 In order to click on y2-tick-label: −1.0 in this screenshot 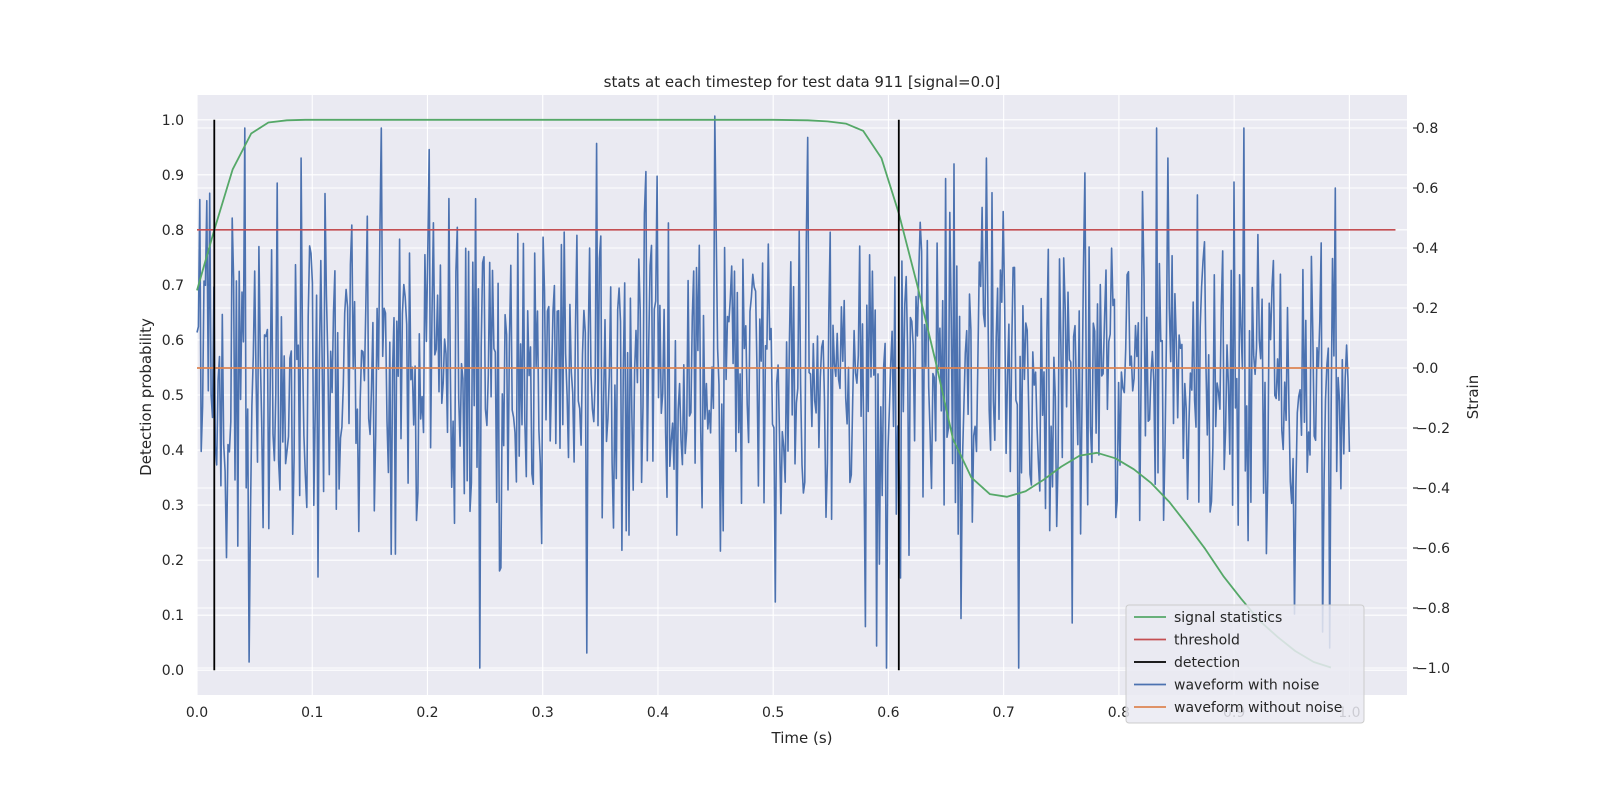, I will do `click(1433, 669)`.